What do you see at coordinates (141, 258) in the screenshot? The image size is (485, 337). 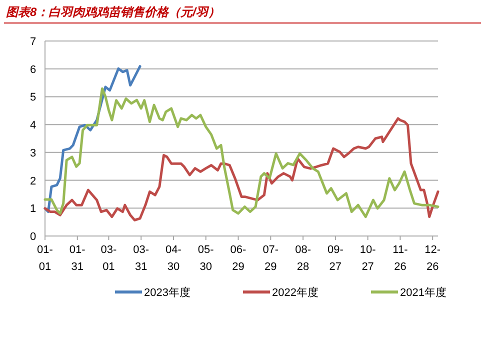 I see `x-tick-label: 03-31` at bounding box center [141, 258].